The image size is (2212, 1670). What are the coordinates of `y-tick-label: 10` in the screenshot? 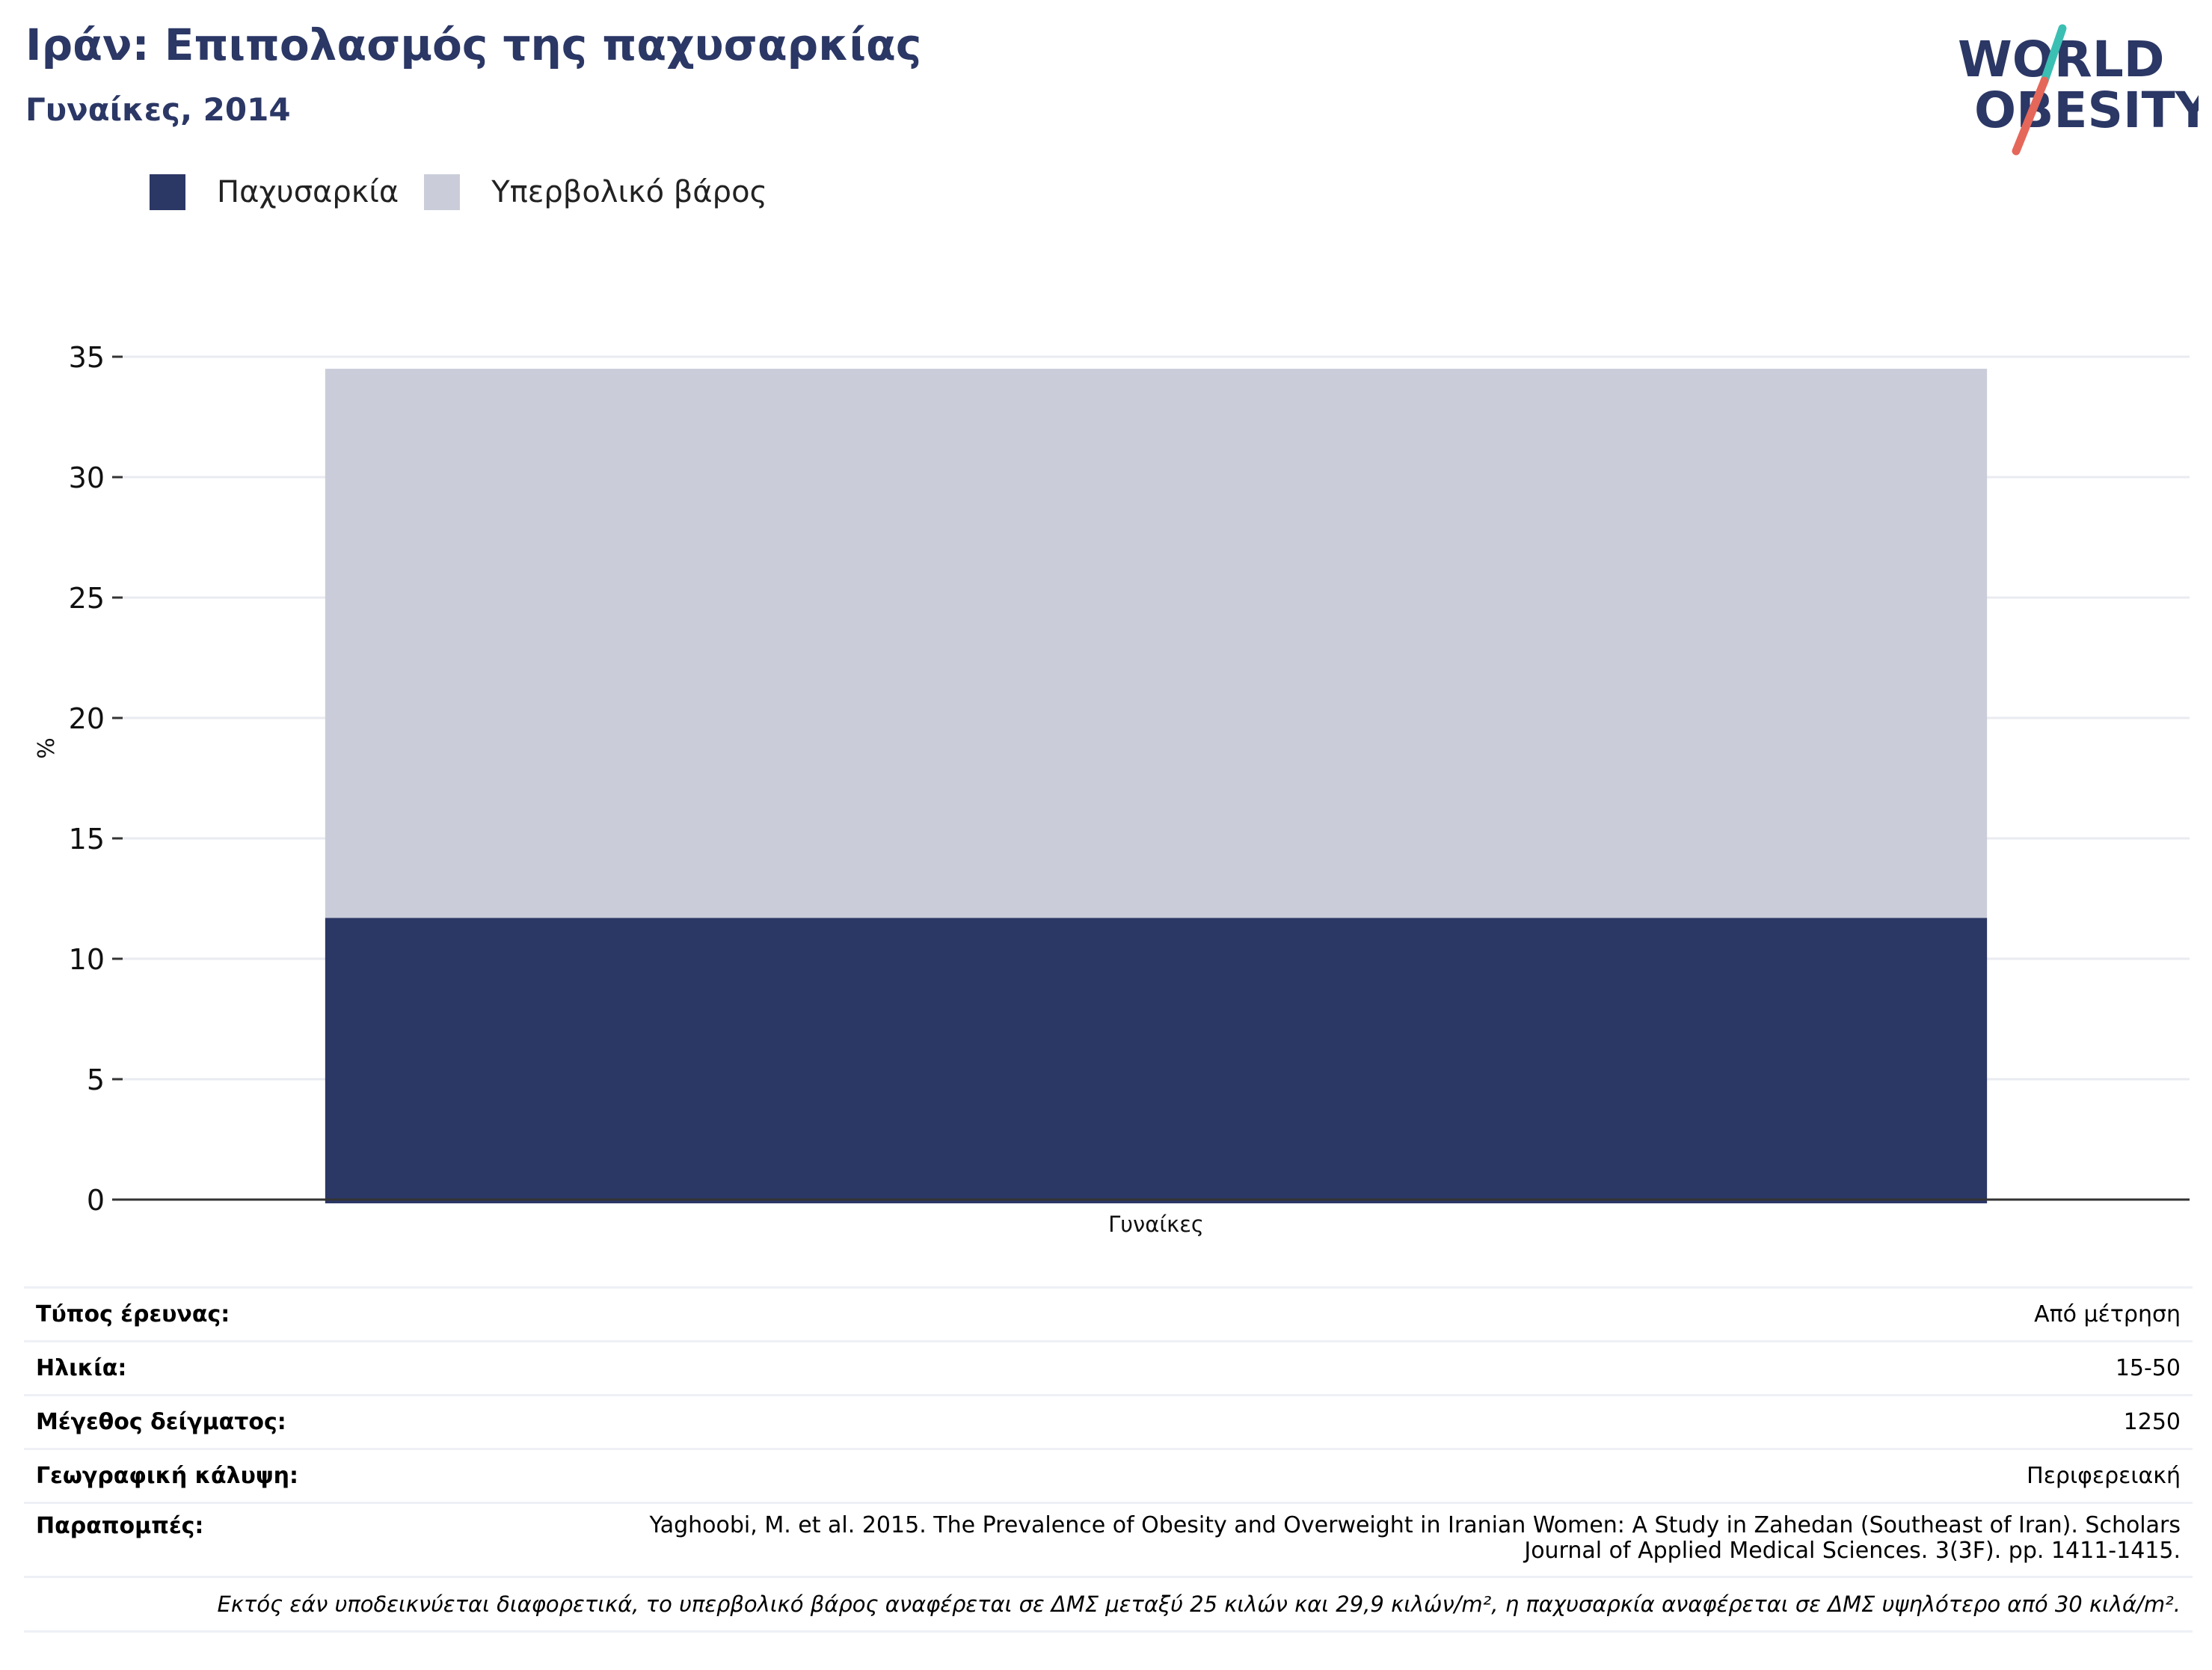 It's located at (87, 959).